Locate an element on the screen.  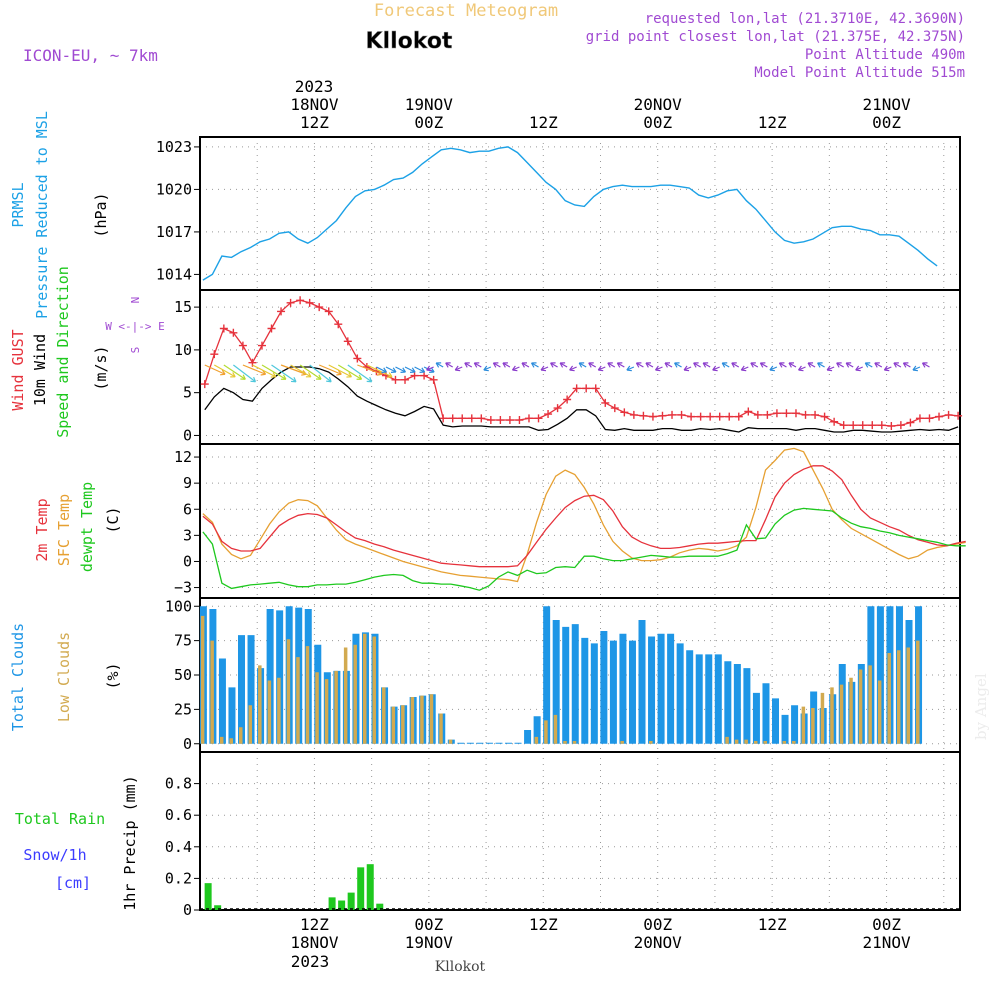
pressure-panel: 1014 1017 1020 1023 is located at coordinates (558, 213).